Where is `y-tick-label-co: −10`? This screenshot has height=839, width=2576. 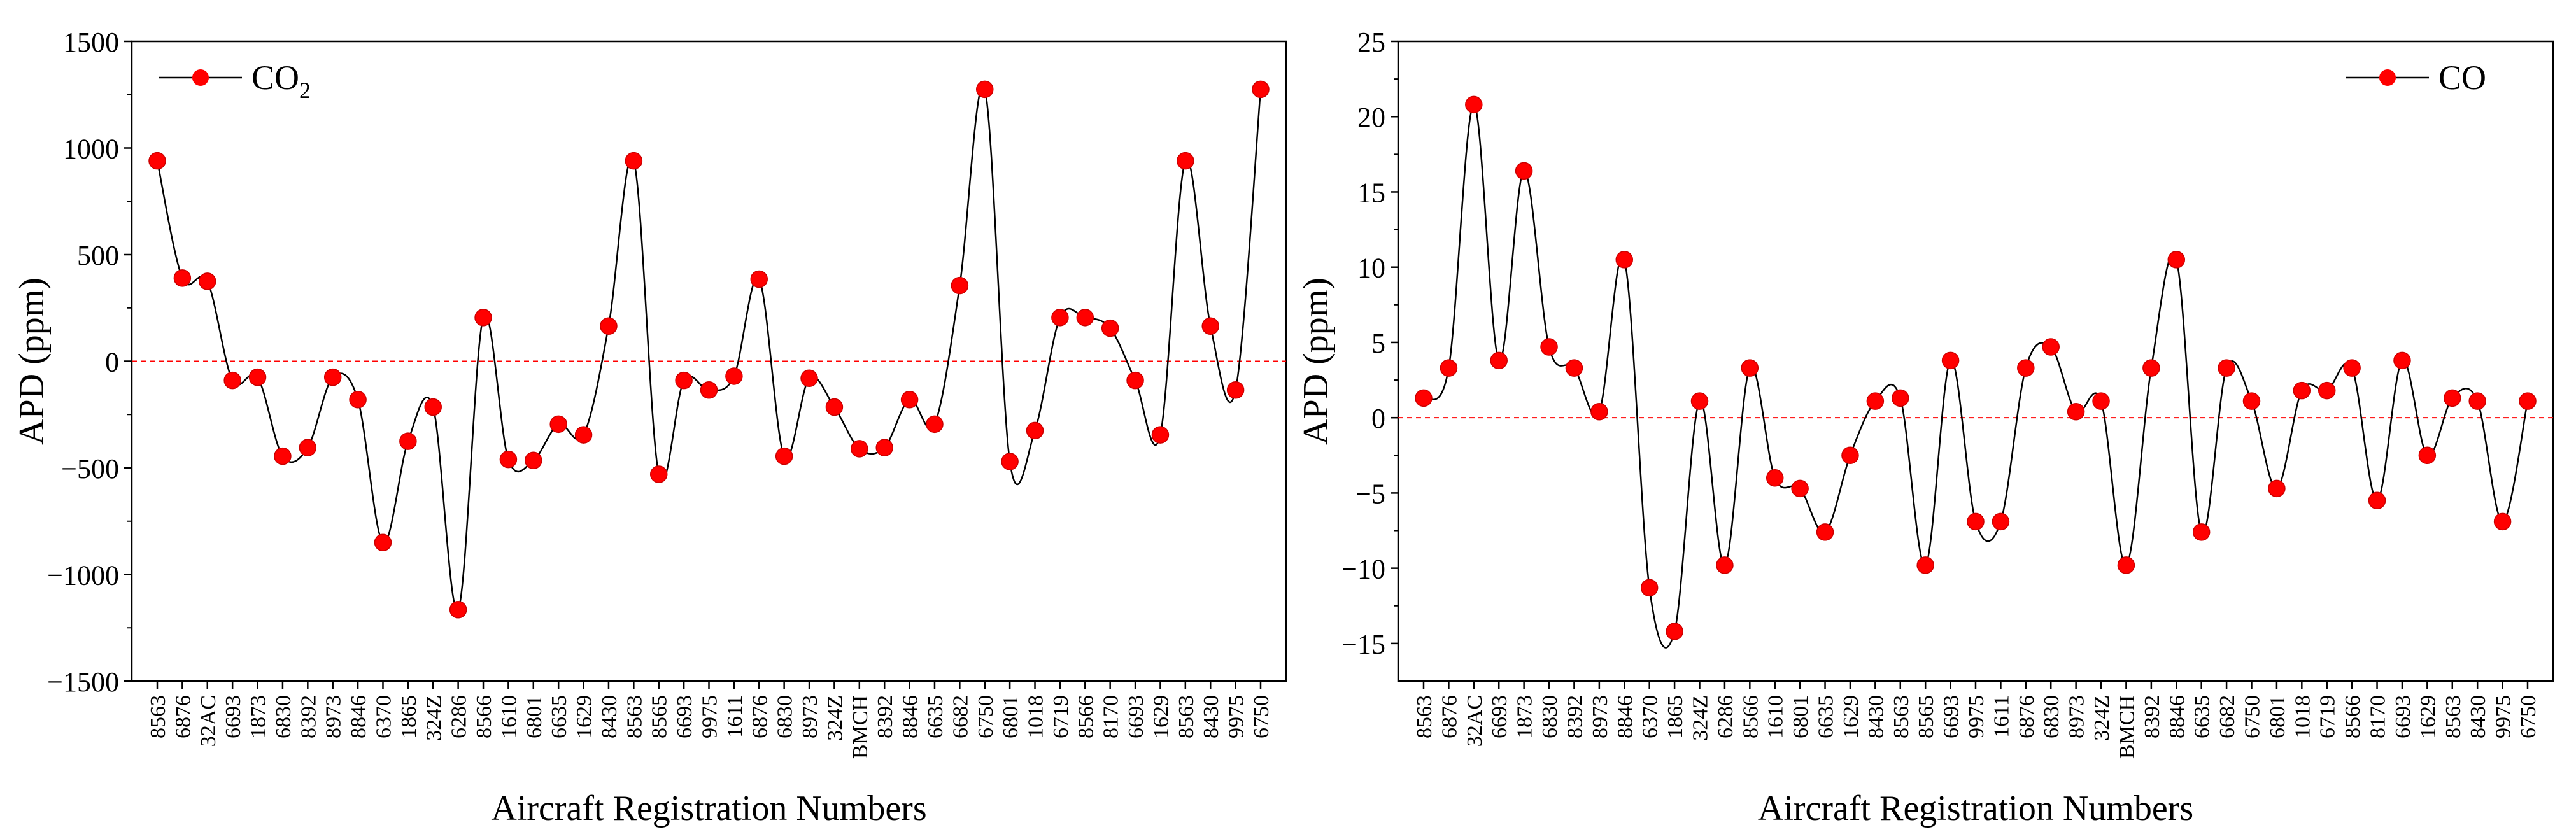 y-tick-label-co: −10 is located at coordinates (1363, 569).